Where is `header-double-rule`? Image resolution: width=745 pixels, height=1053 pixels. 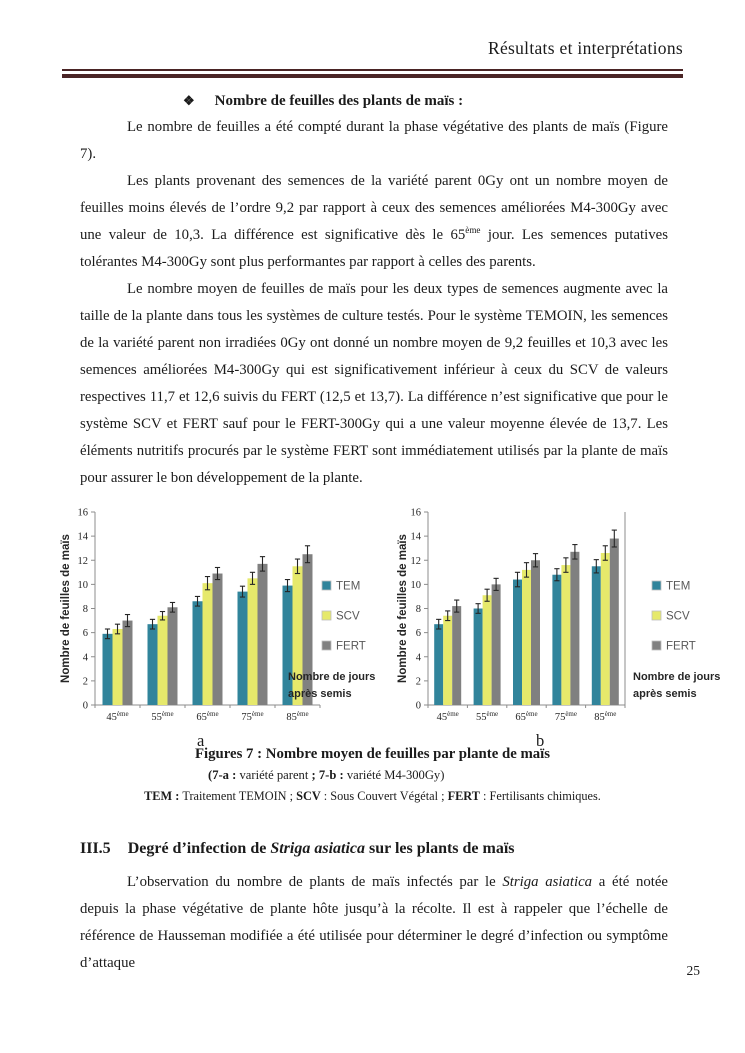 header-double-rule is located at coordinates (372, 73).